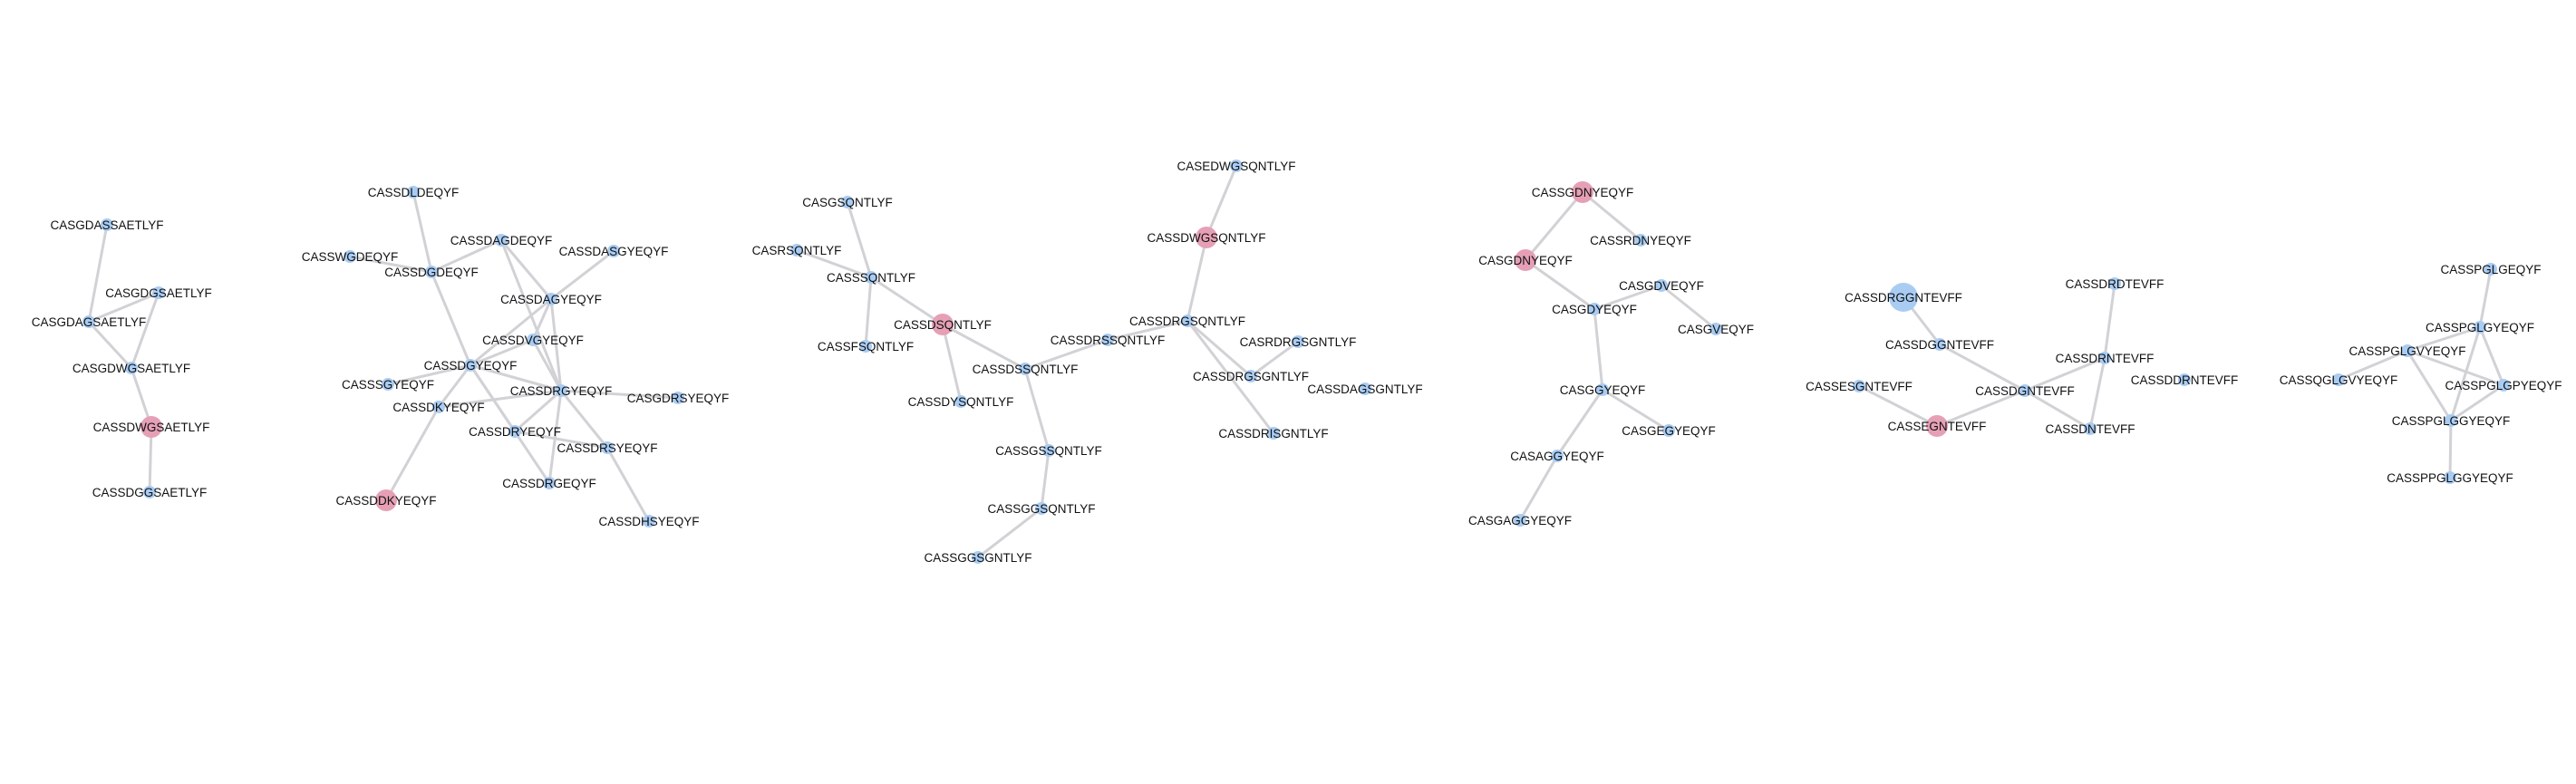  Describe the element at coordinates (1525, 260) in the screenshot. I see `graph-node-casgdnyeqyf: CASGDNYEQYF` at that location.